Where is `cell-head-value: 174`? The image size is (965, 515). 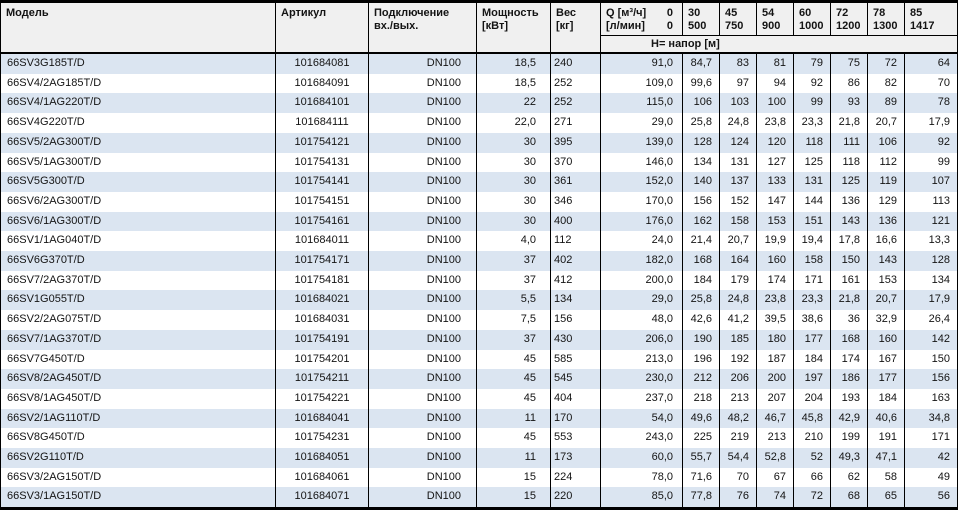 cell-head-value: 174 is located at coordinates (775, 280).